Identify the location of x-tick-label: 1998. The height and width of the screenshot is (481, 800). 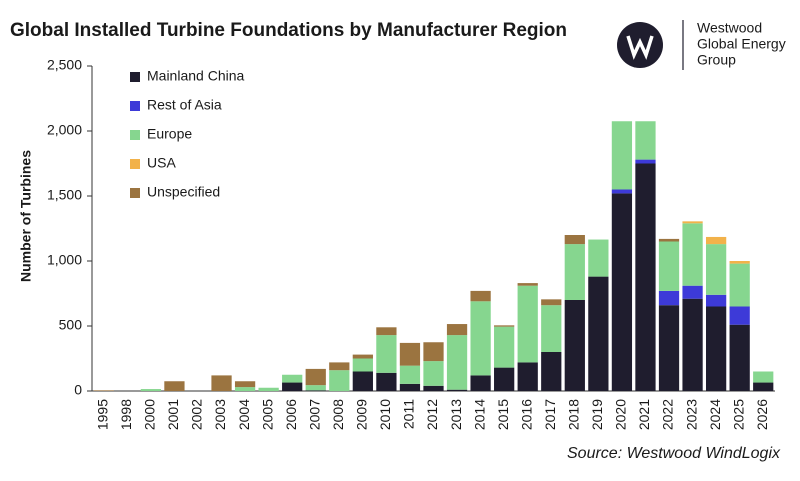
(126, 414).